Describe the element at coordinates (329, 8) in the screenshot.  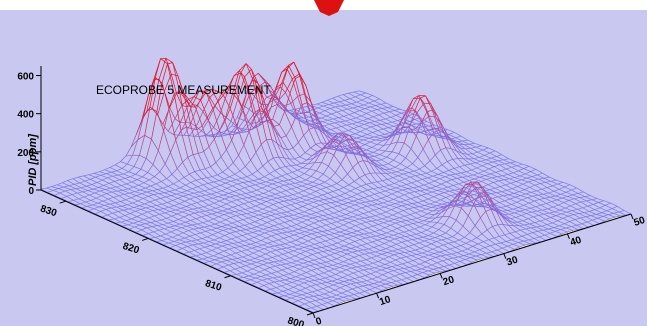
I see `red-marker-icon` at that location.